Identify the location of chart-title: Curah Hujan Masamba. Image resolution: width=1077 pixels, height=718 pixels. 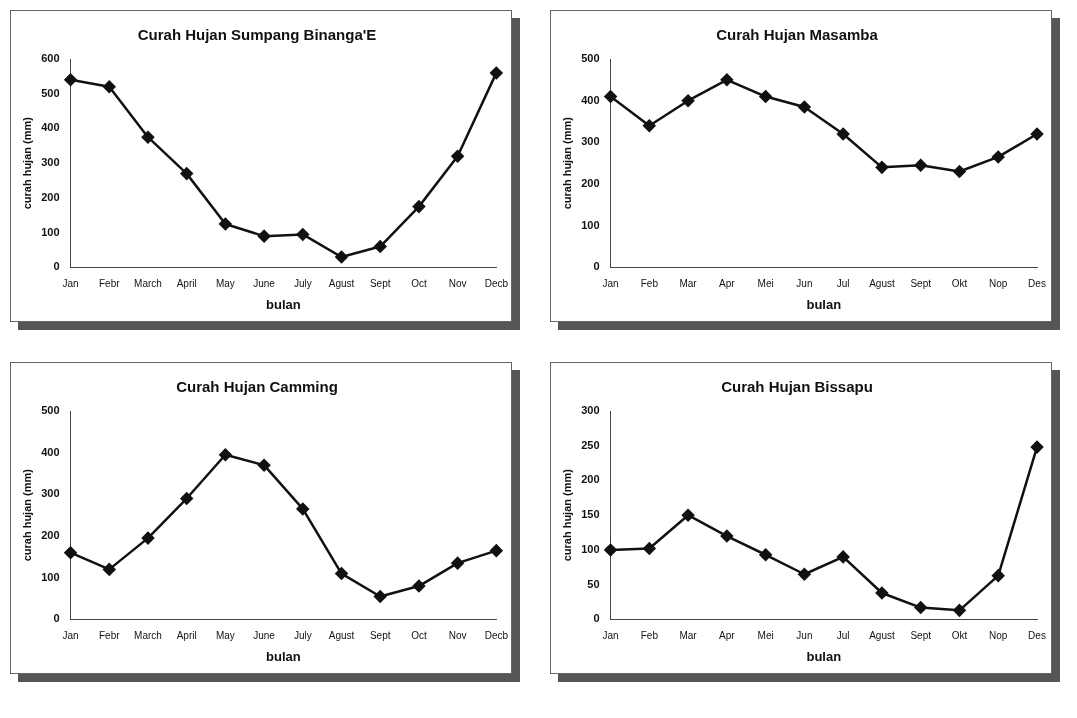
(797, 35).